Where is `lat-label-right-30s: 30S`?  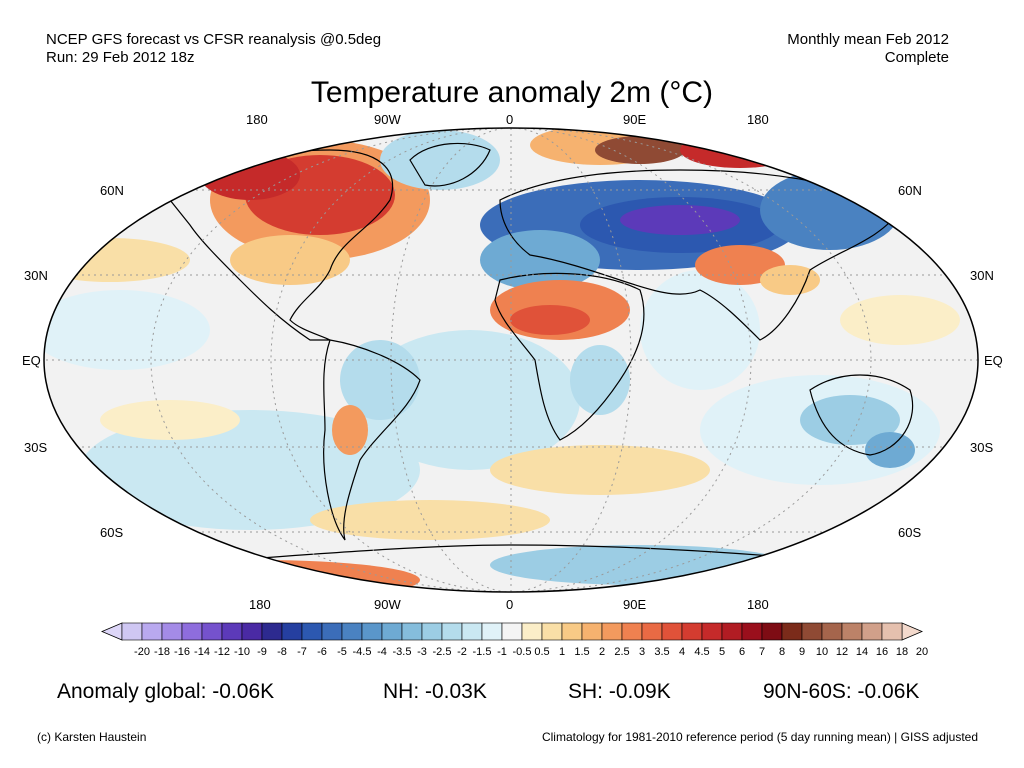 lat-label-right-30s: 30S is located at coordinates (982, 447).